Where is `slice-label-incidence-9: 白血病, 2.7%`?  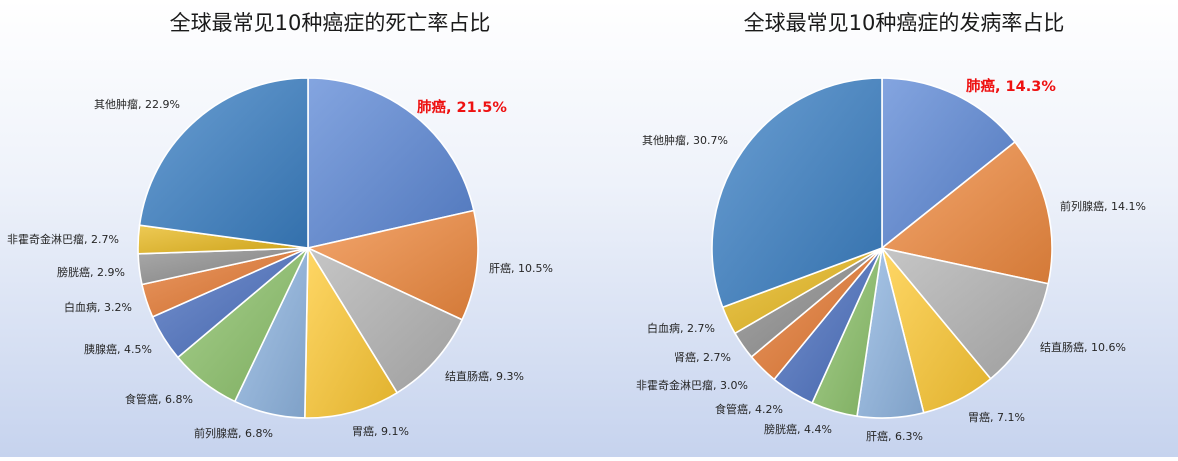
slice-label-incidence-9: 白血病, 2.7% is located at coordinates (681, 328).